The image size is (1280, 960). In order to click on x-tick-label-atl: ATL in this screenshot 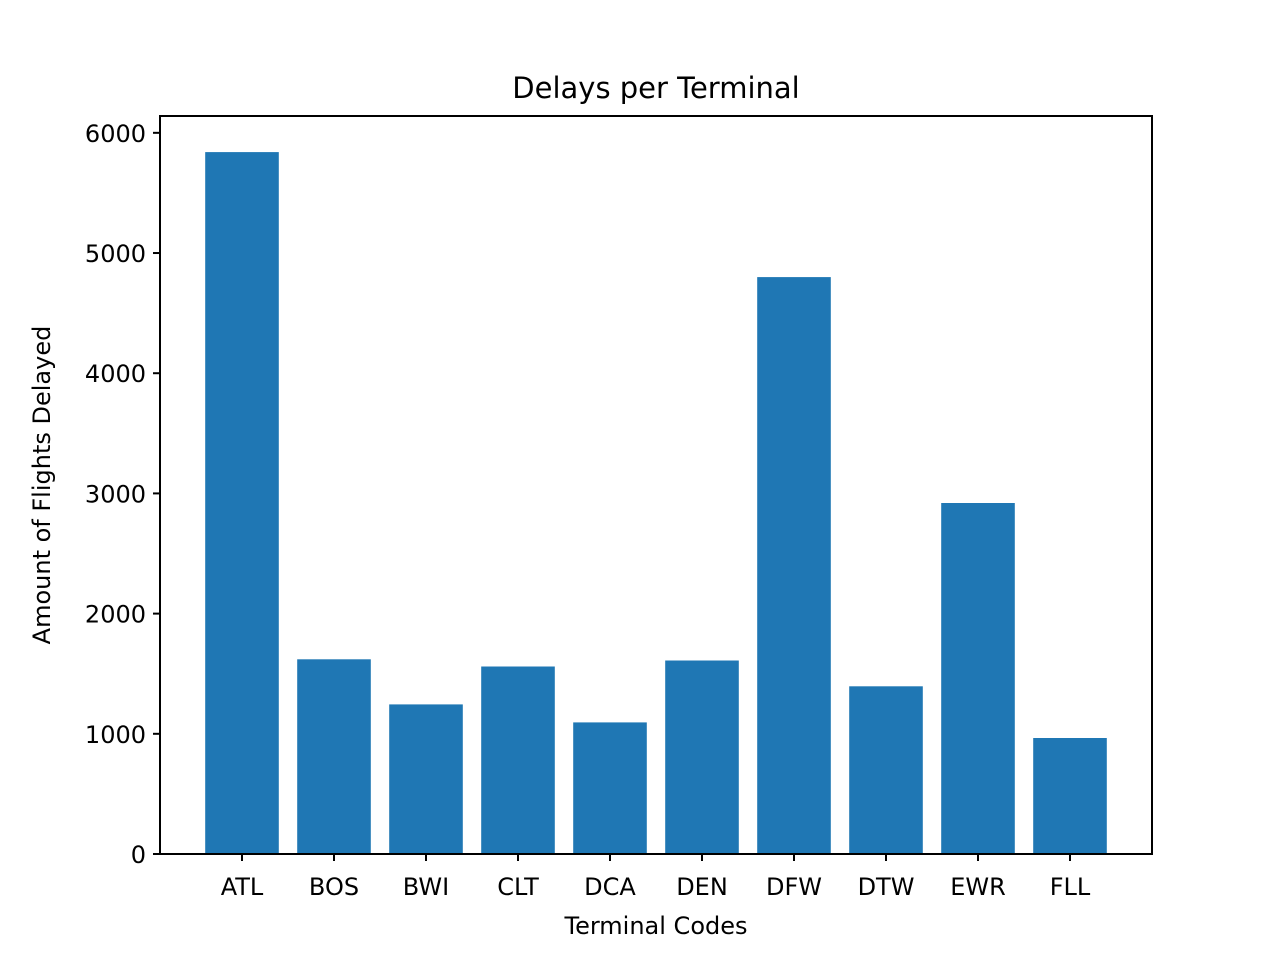, I will do `click(242, 887)`.